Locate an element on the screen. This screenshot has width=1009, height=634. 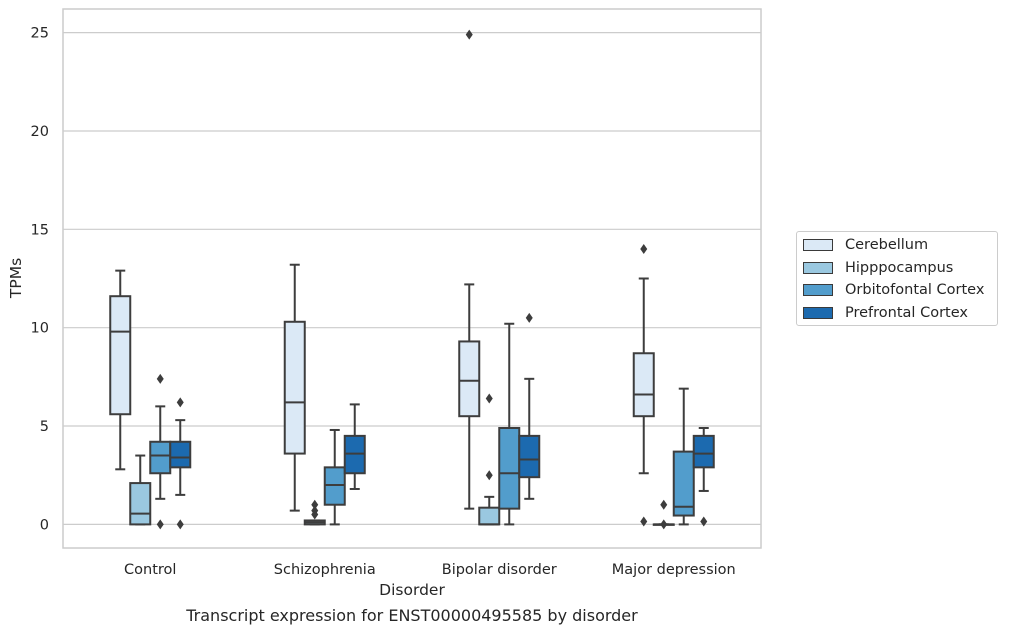
legend-label: Orbitofontal Cortex is located at coordinates (915, 290).